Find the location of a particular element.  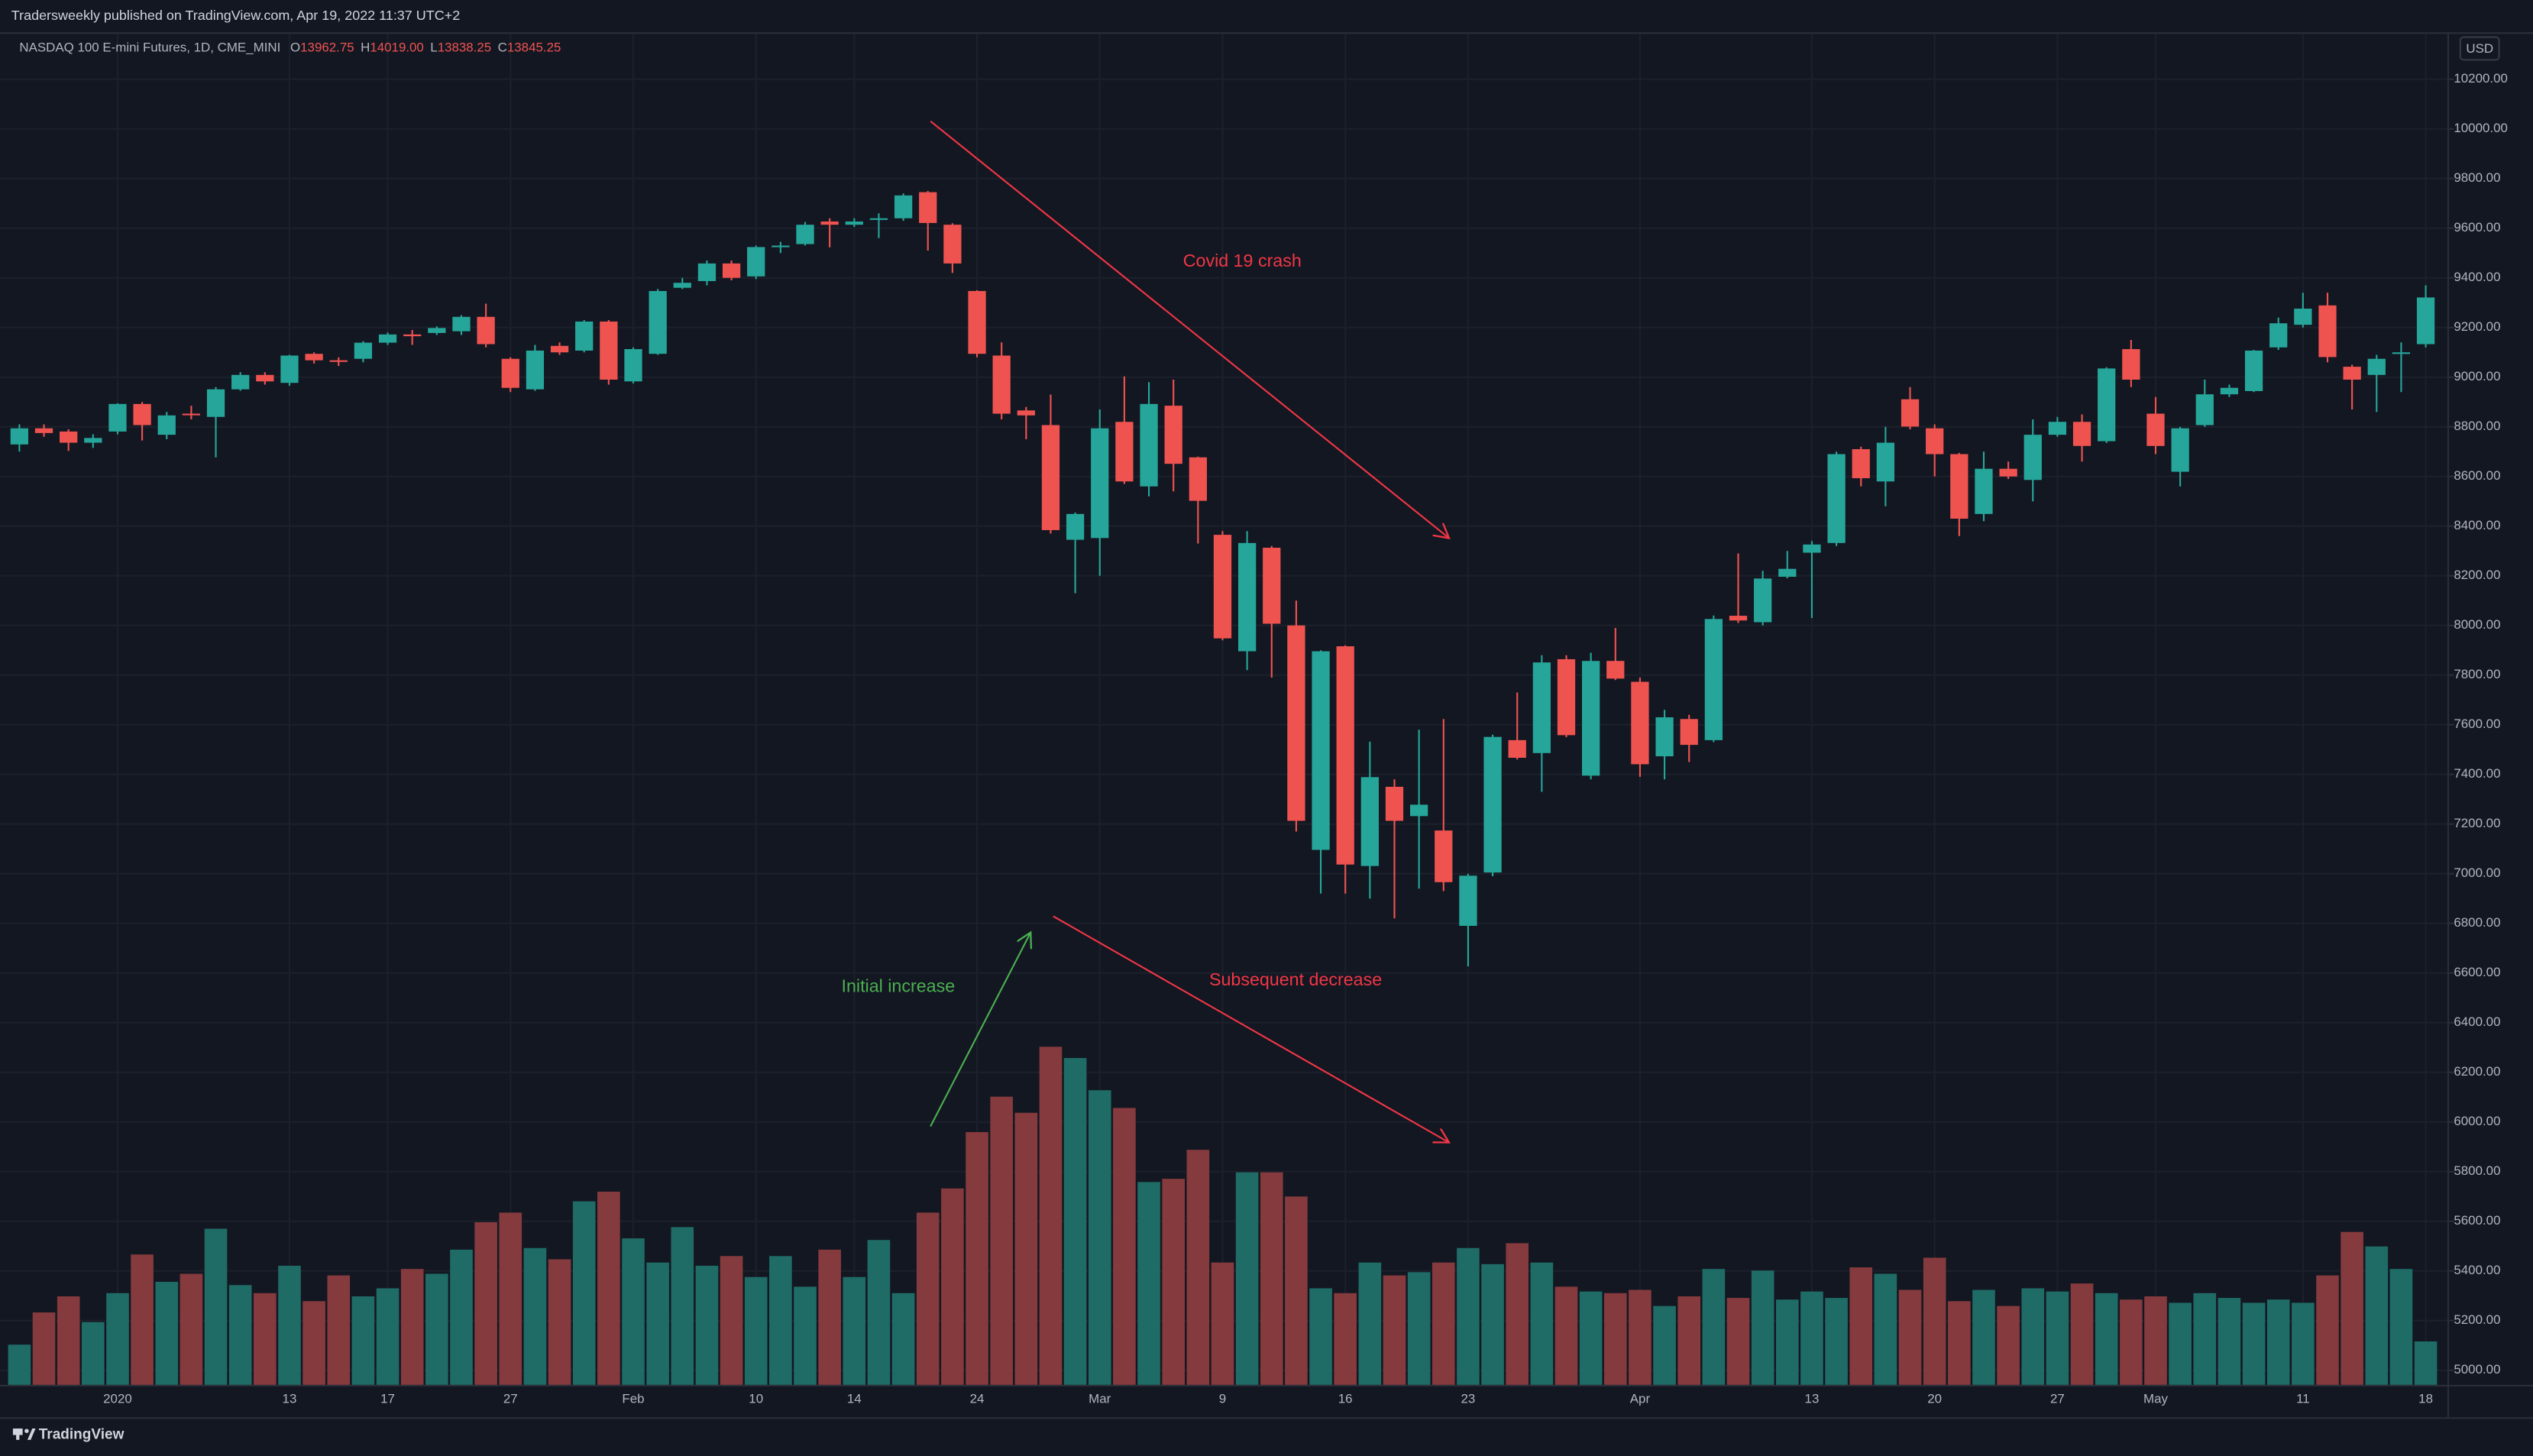

y-tick-label: 8600.00 is located at coordinates (2477, 476).